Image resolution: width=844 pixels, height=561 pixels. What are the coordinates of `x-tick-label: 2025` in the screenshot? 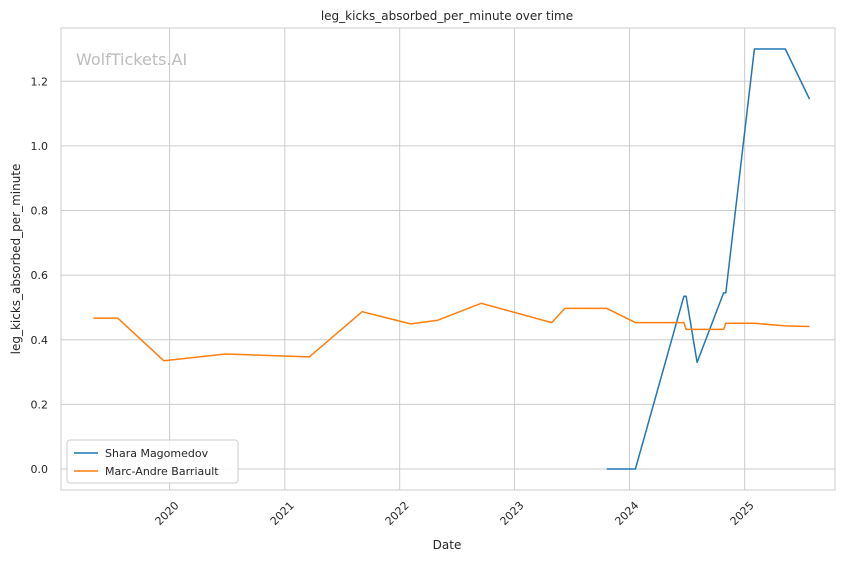 It's located at (742, 513).